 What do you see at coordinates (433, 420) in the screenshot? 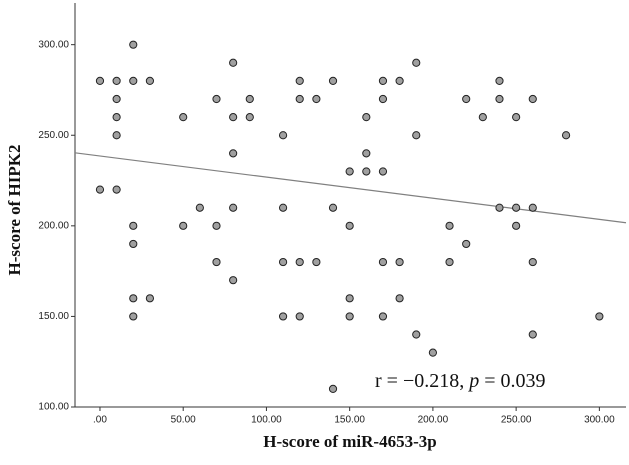
I see `x-tick-label: 200.00` at bounding box center [433, 420].